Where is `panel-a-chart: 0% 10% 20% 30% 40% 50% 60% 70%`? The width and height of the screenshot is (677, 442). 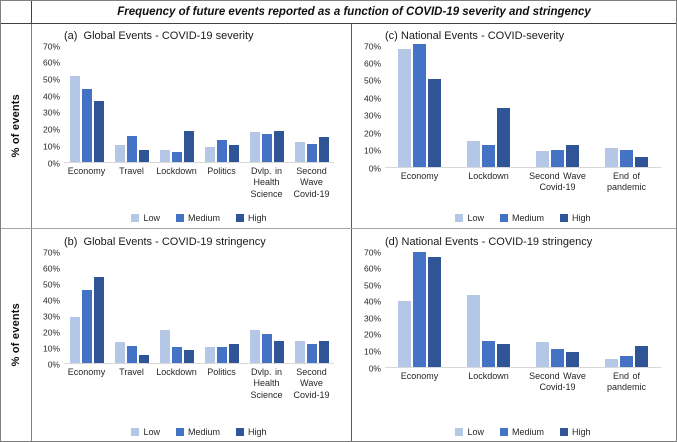 panel-a-chart: 0% 10% 20% 30% 40% 50% 60% 70% is located at coordinates (191, 104).